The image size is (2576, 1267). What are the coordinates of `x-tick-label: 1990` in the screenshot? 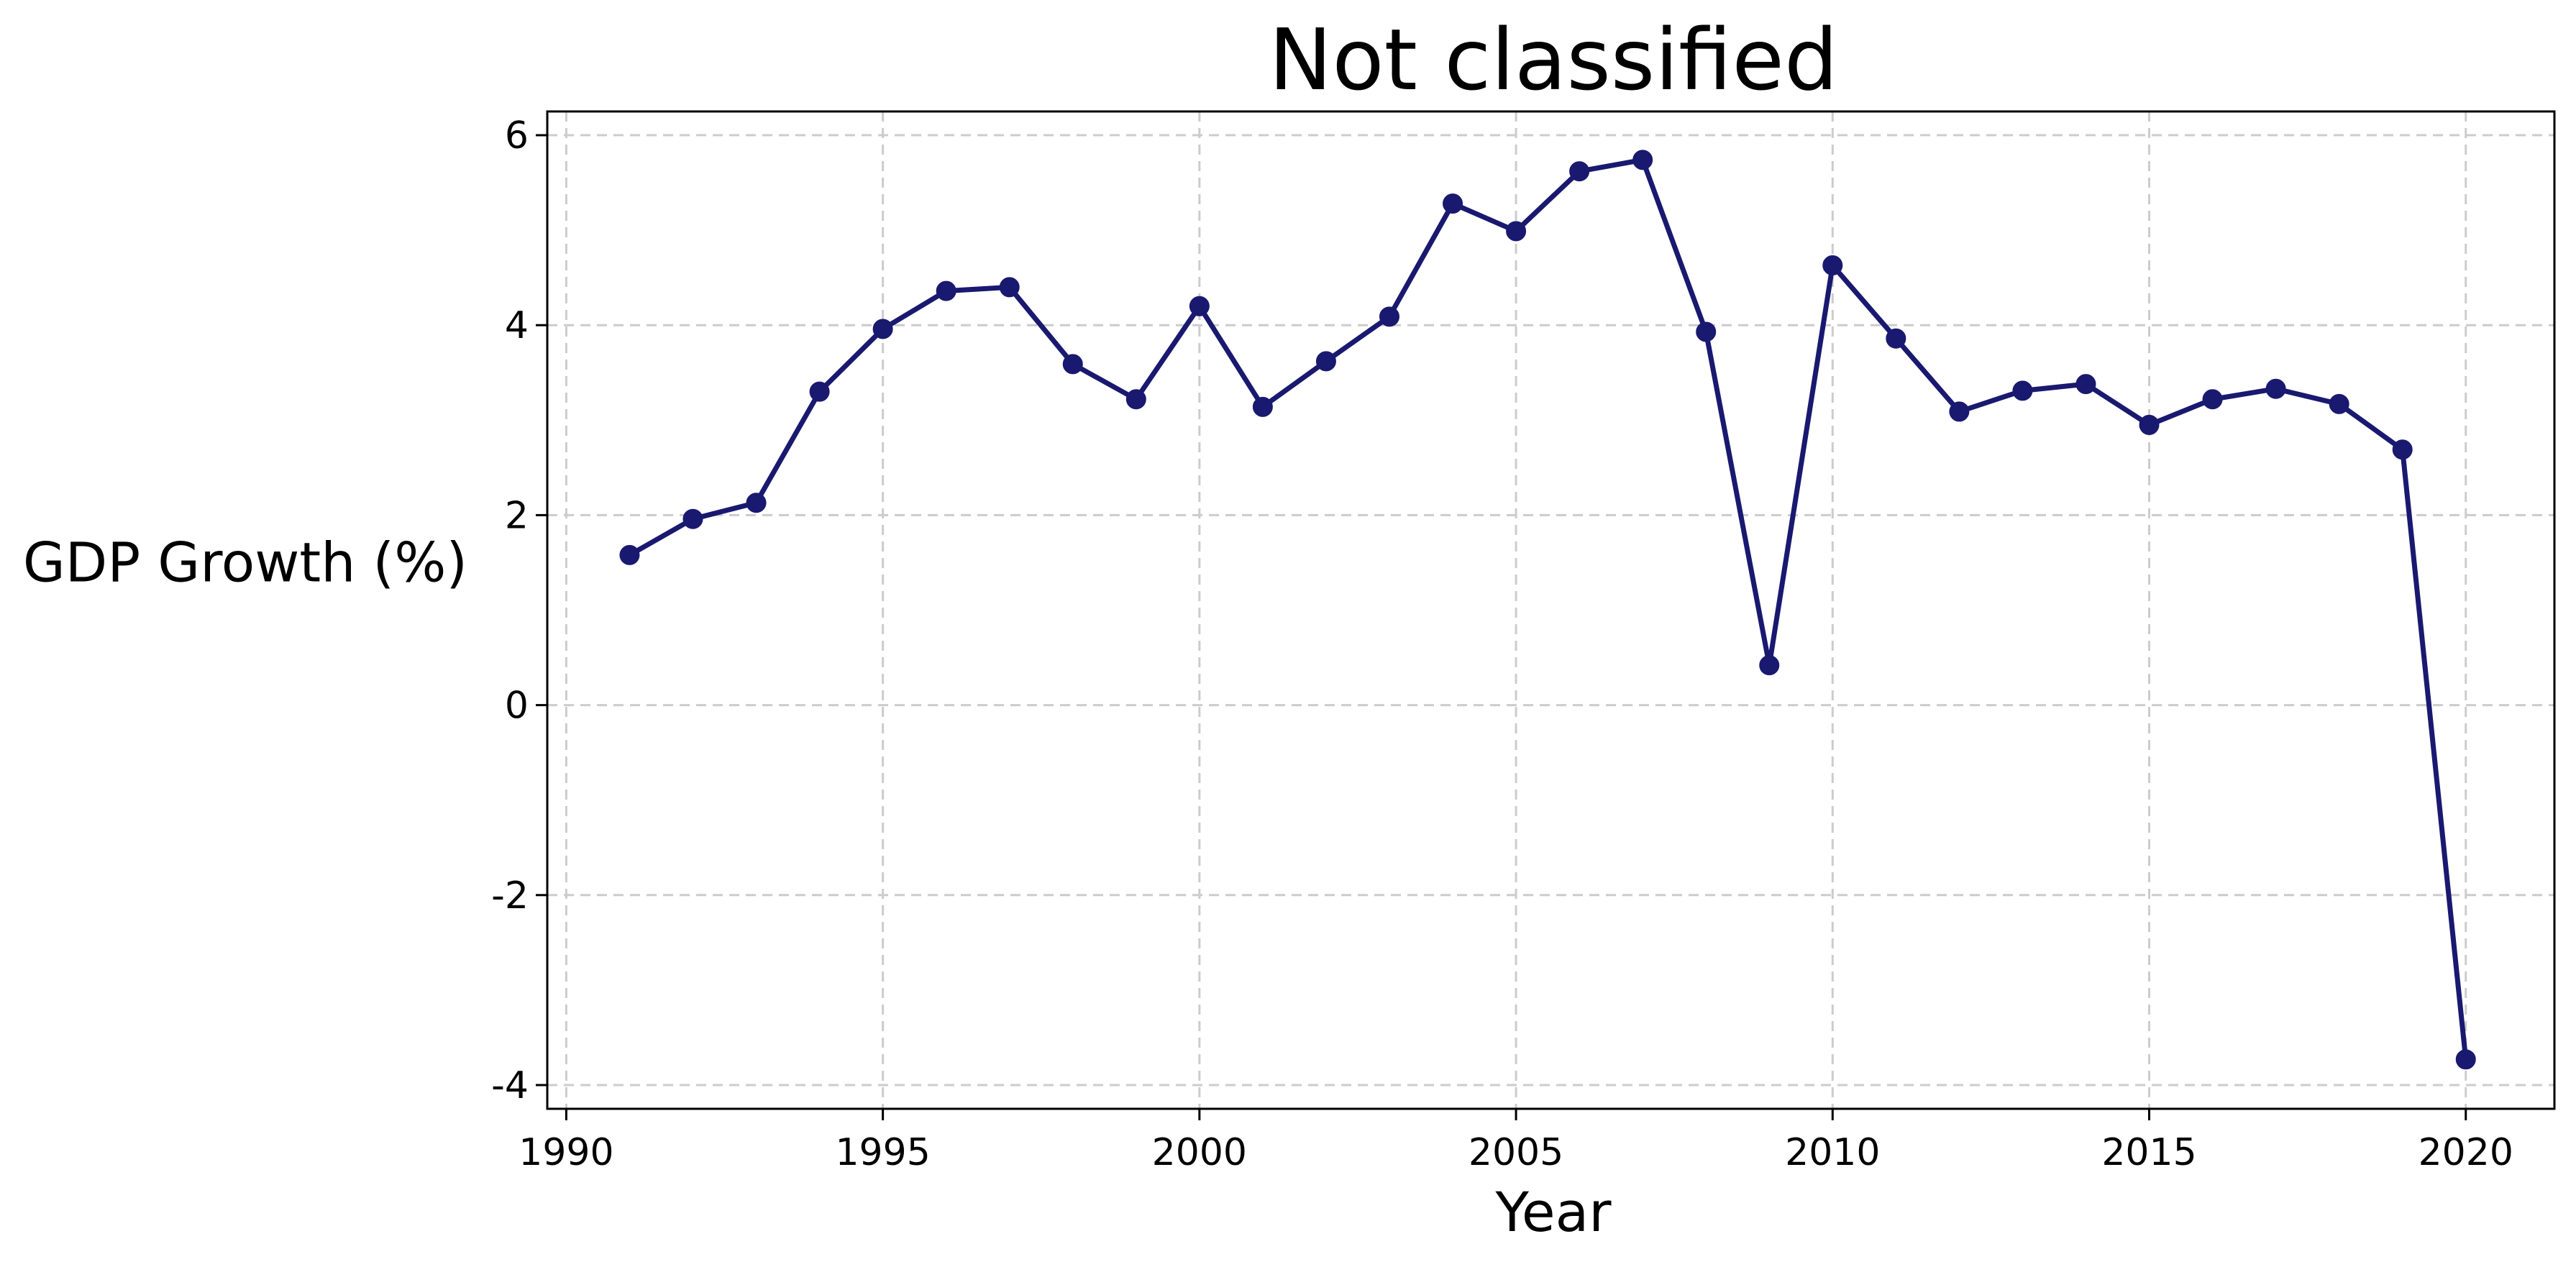 It's located at (566, 1152).